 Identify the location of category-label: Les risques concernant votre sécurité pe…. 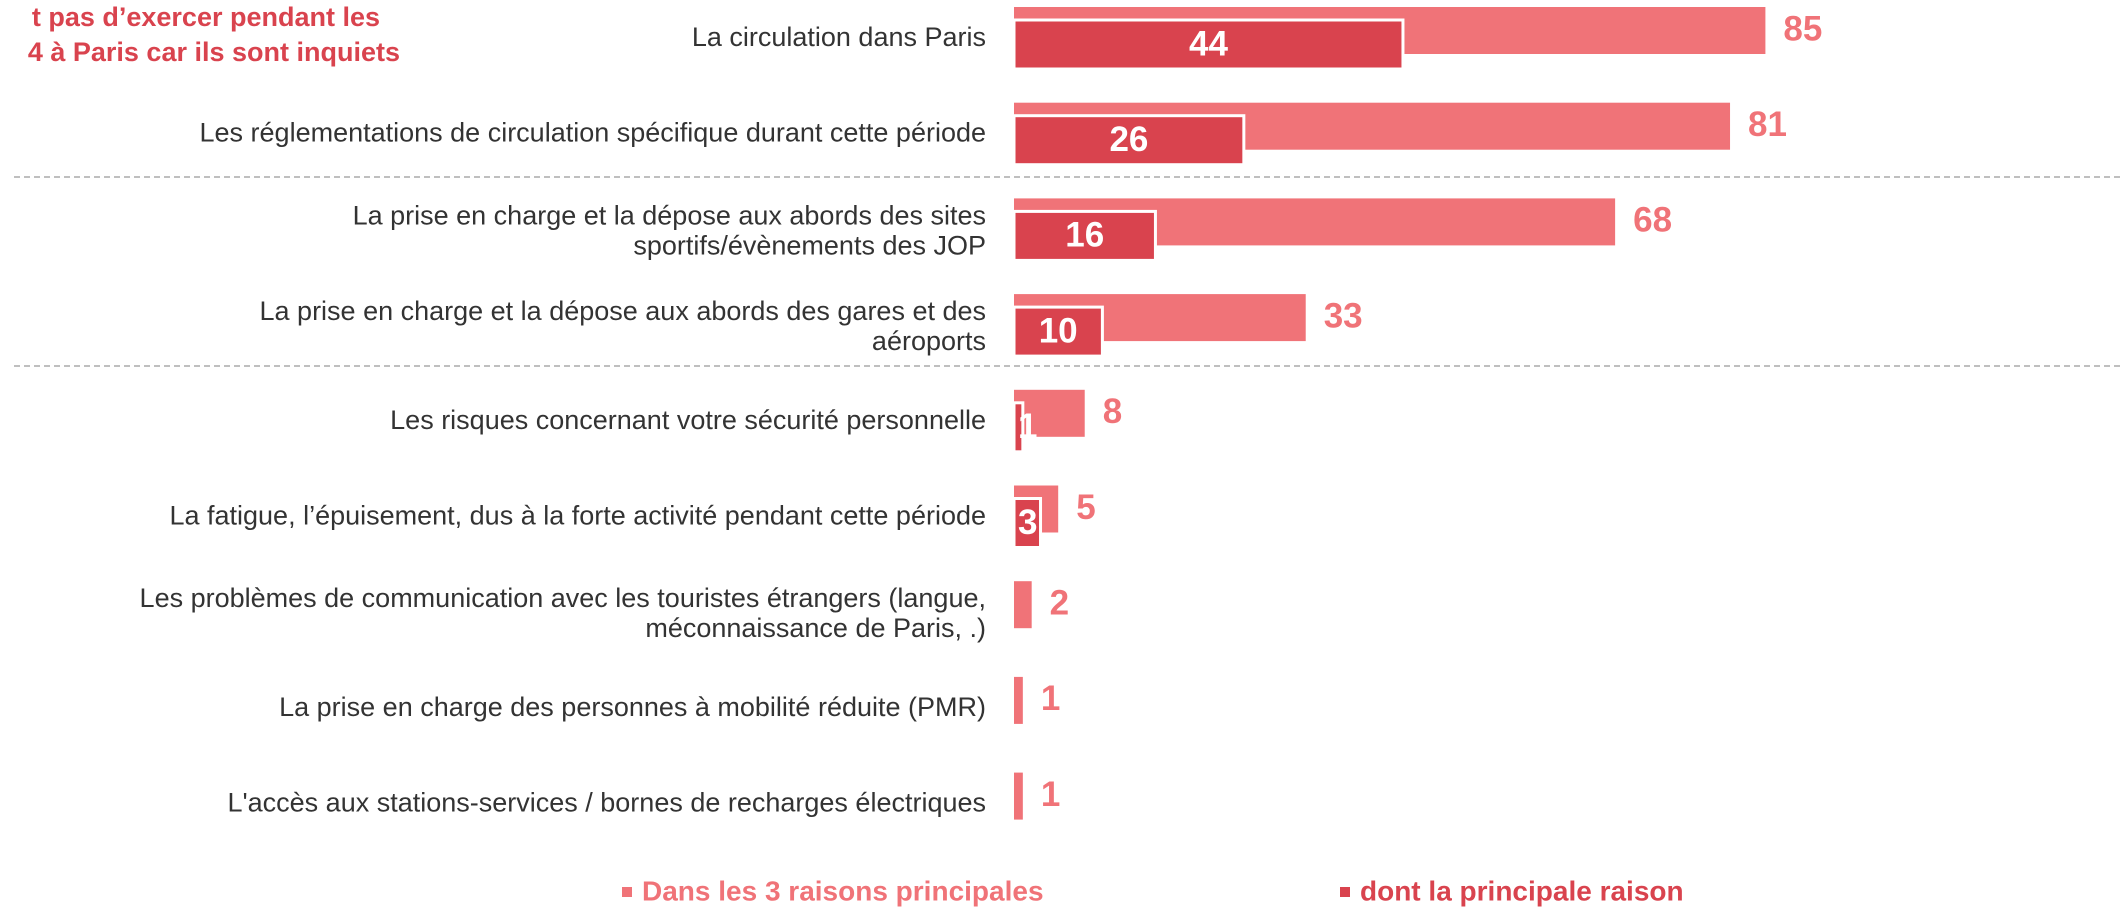
(688, 420).